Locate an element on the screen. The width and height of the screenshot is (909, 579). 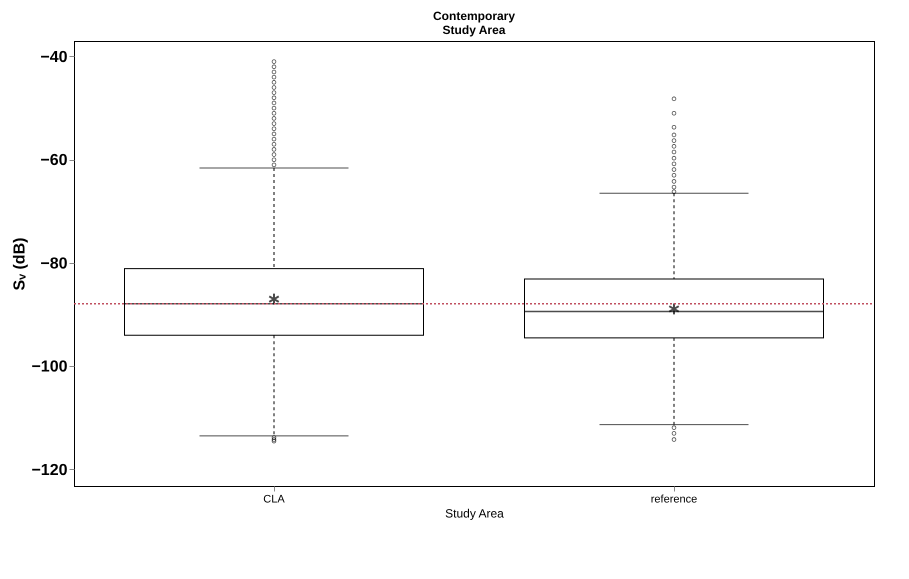
x-tick-label: reference is located at coordinates (674, 500).